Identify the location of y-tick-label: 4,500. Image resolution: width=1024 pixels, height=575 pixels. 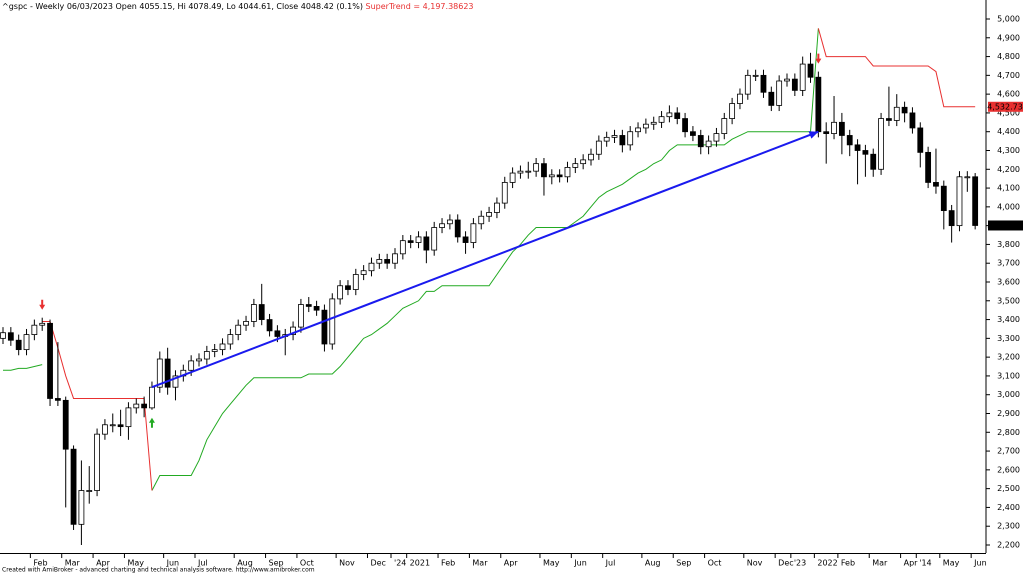
(1008, 112).